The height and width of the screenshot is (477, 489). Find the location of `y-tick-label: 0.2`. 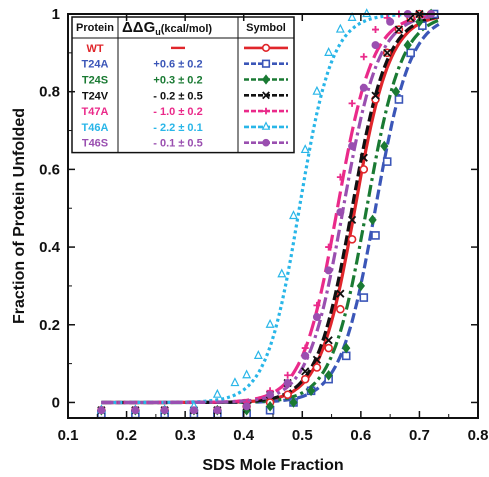

y-tick-label: 0.2 is located at coordinates (49, 325).